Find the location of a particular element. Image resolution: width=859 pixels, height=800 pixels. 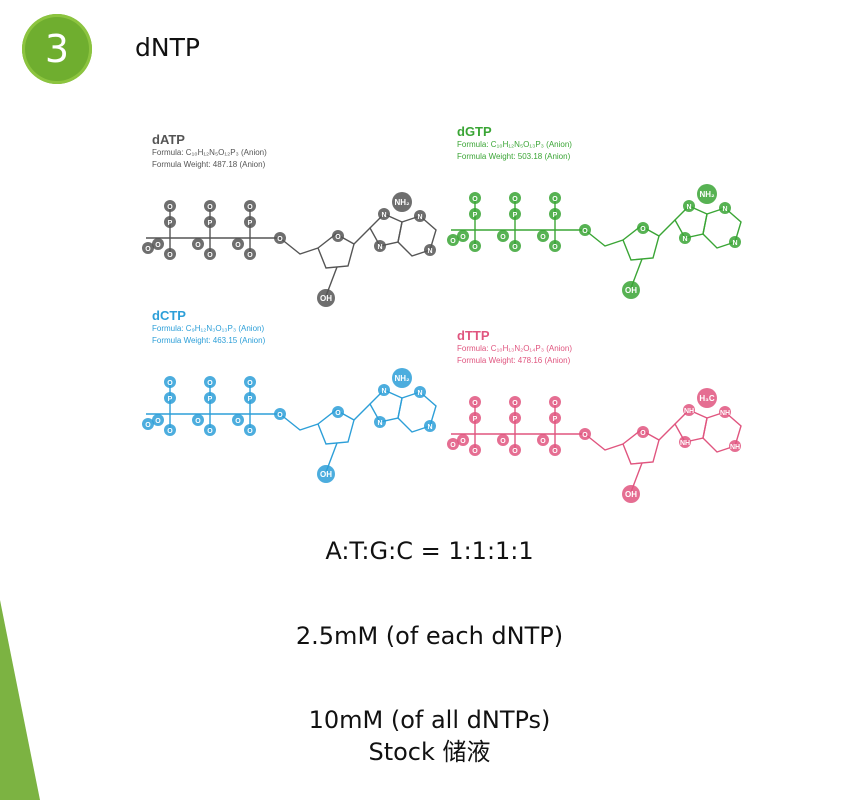

slide-number: 3 is located at coordinates (57, 49).